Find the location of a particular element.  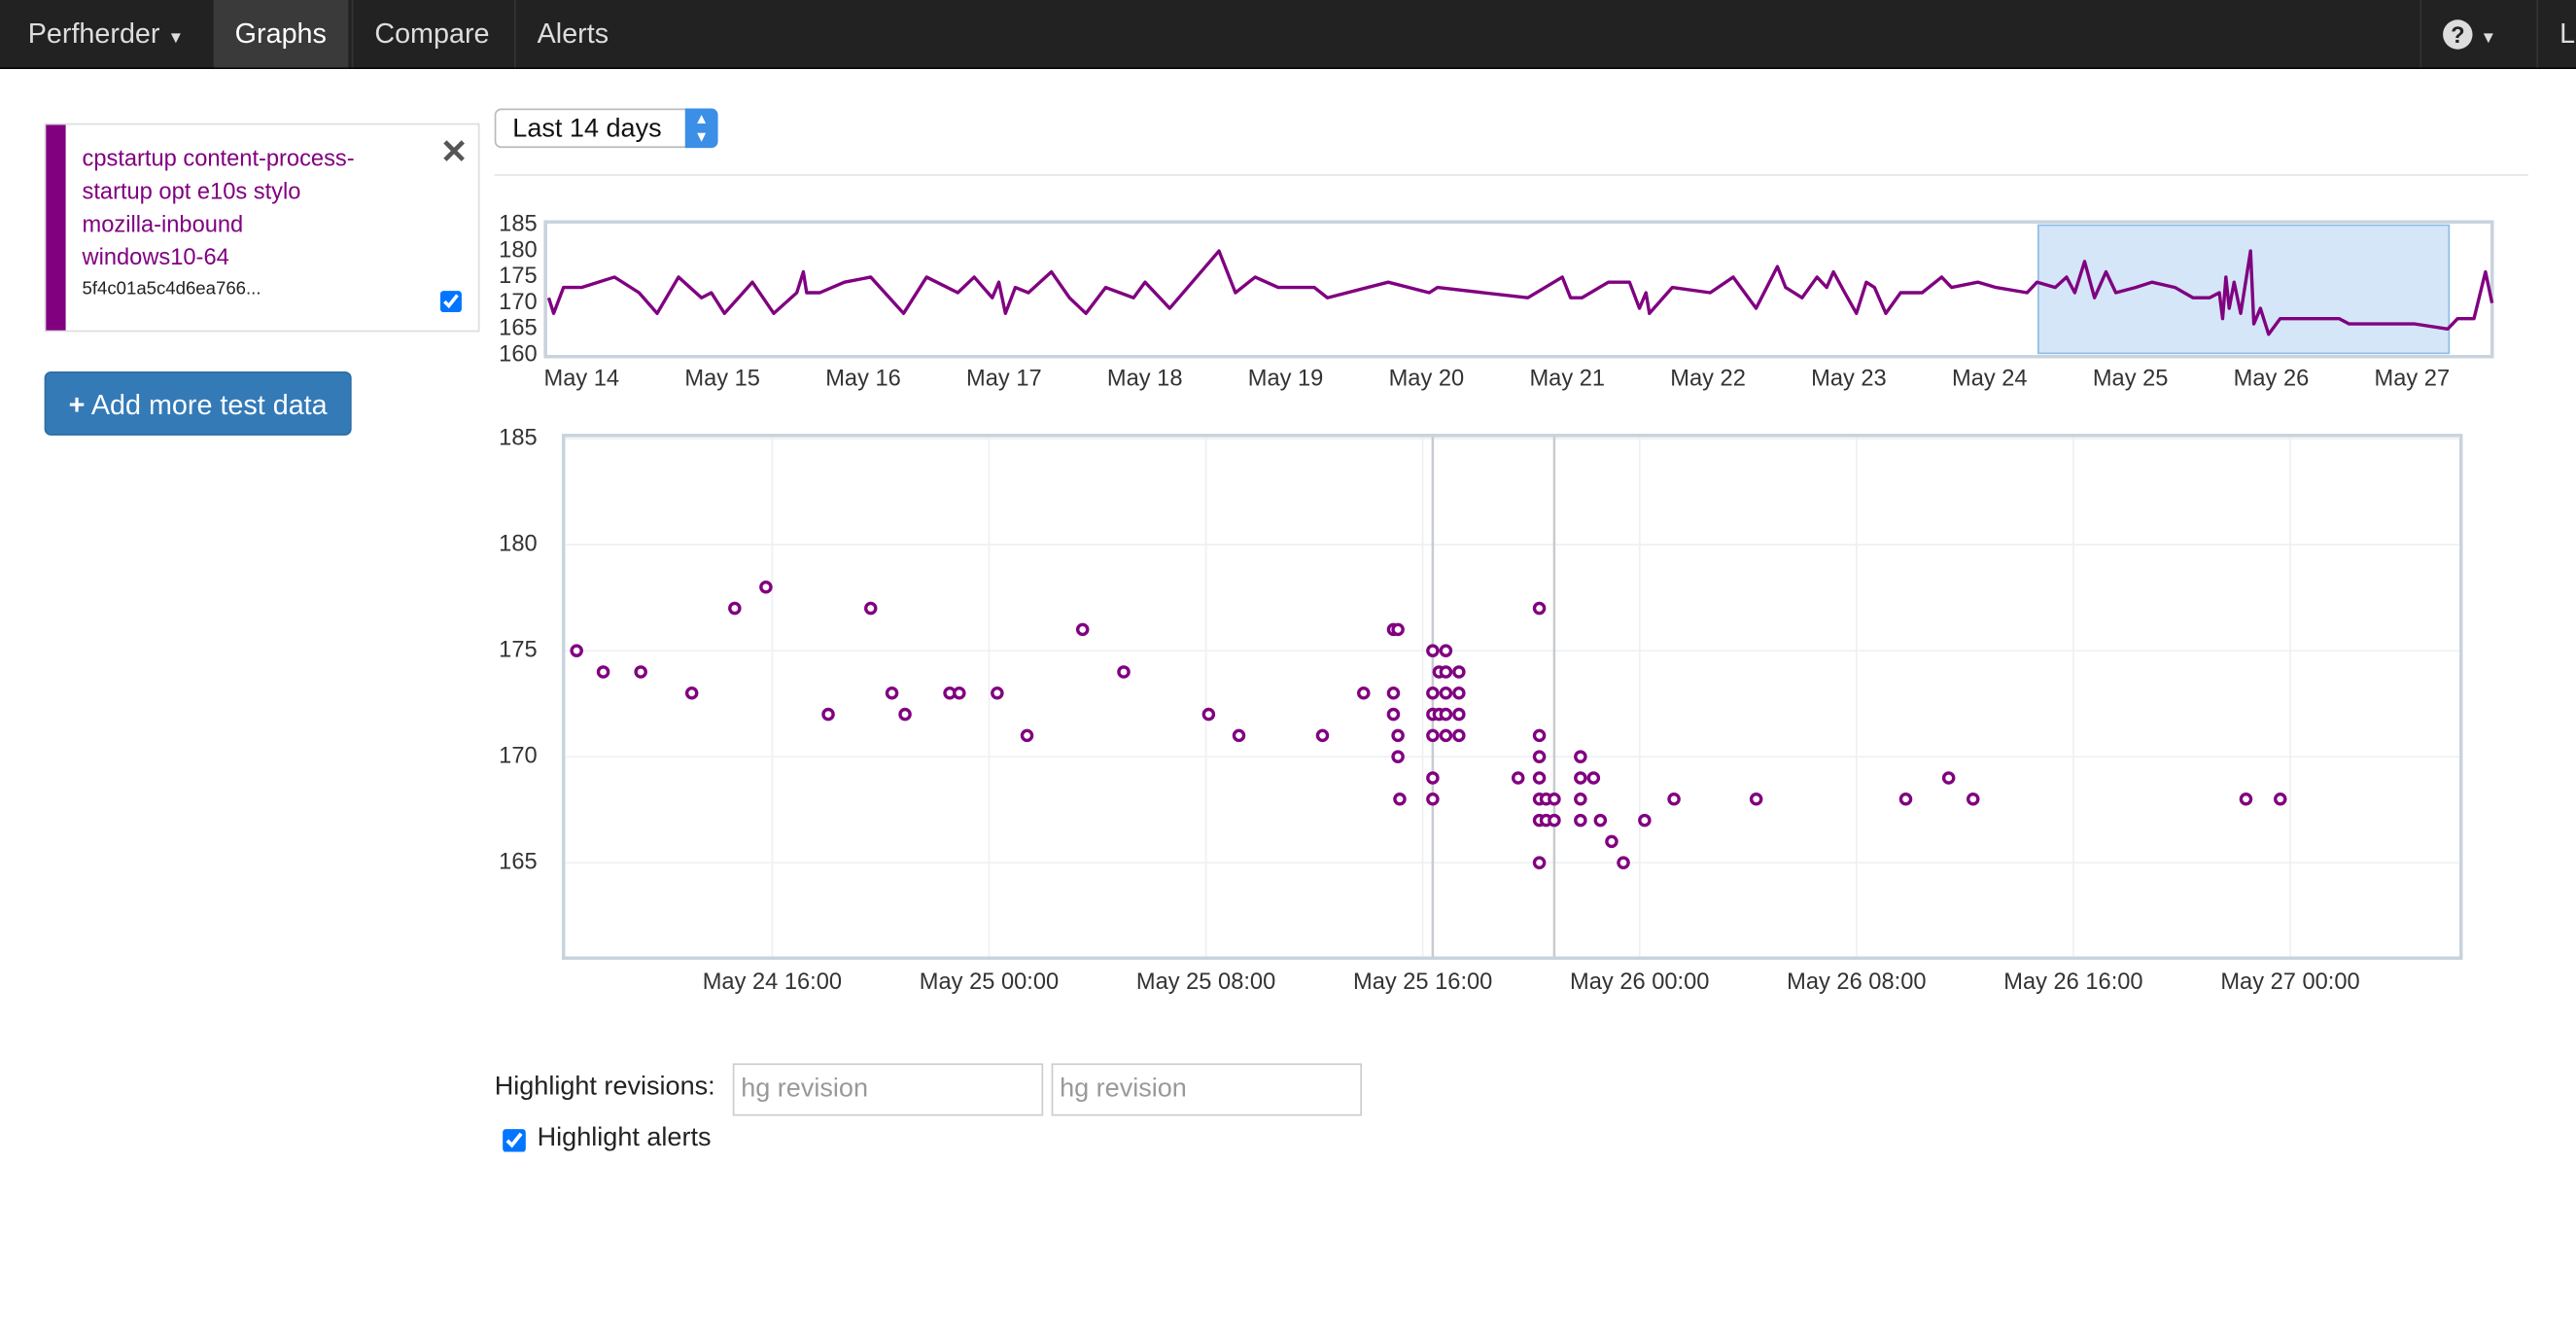

brand-menu: Perfherder ▼ is located at coordinates (106, 33).